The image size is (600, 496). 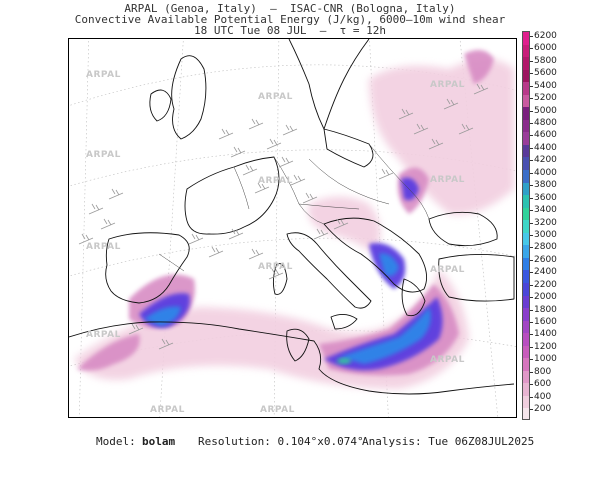 I want to click on colorbar-label: 3400, so click(x=545, y=210).